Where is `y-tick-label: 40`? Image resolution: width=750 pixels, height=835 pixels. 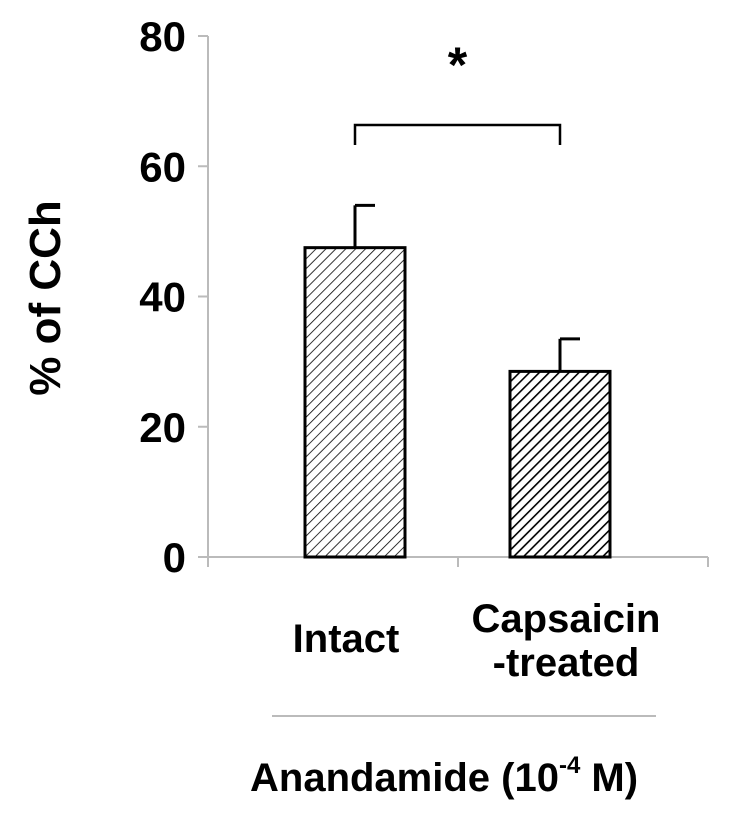
y-tick-label: 40 is located at coordinates (162, 297).